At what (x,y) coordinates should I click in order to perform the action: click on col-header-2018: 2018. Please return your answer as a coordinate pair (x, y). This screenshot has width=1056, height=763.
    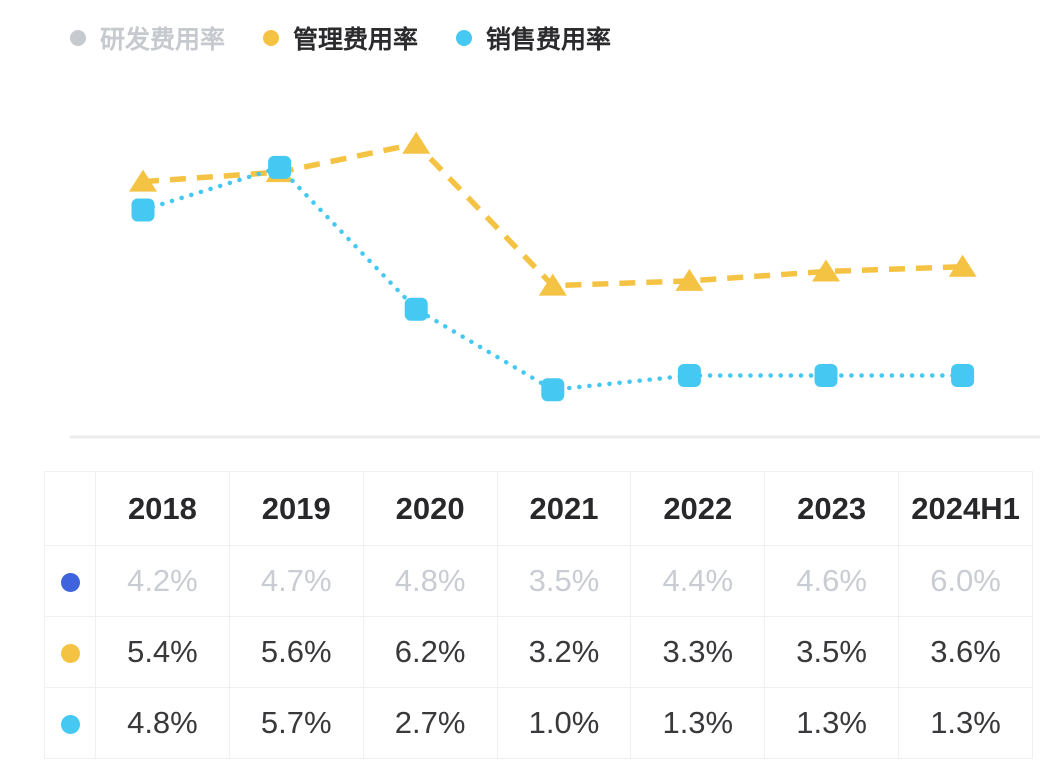
    Looking at the image, I should click on (162, 508).